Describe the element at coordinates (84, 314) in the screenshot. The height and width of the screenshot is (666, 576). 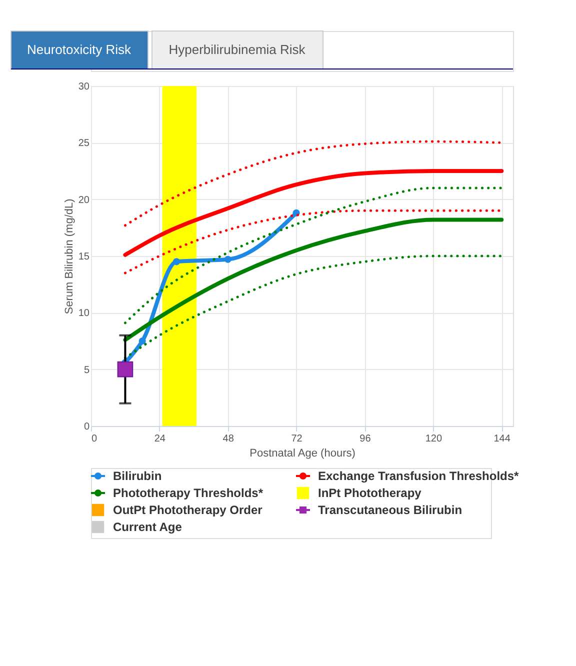
I see `y-tick-label: 10` at that location.